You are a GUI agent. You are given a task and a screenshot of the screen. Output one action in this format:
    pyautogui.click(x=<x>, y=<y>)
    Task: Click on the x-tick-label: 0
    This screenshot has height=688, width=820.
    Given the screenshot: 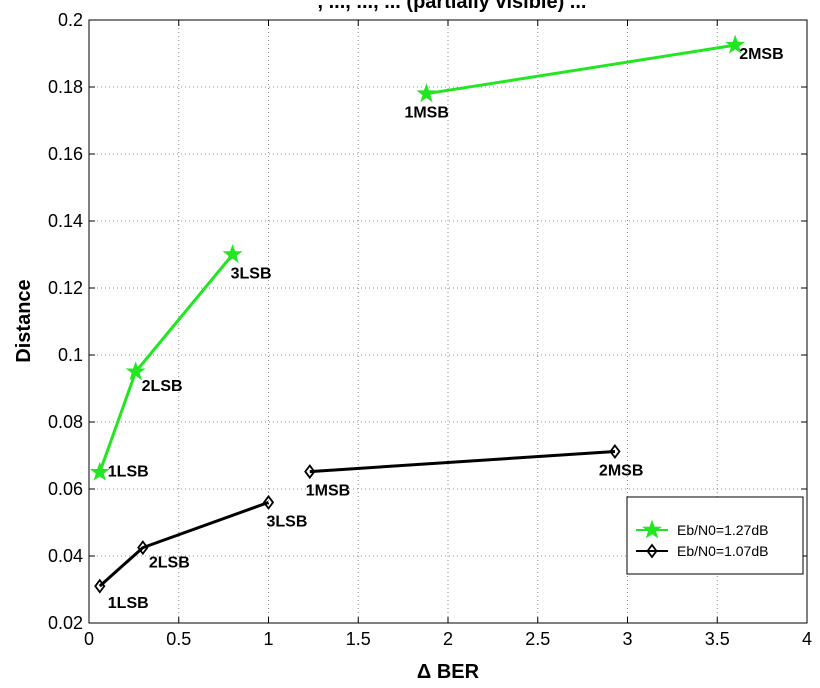 What is the action you would take?
    pyautogui.click(x=89, y=639)
    